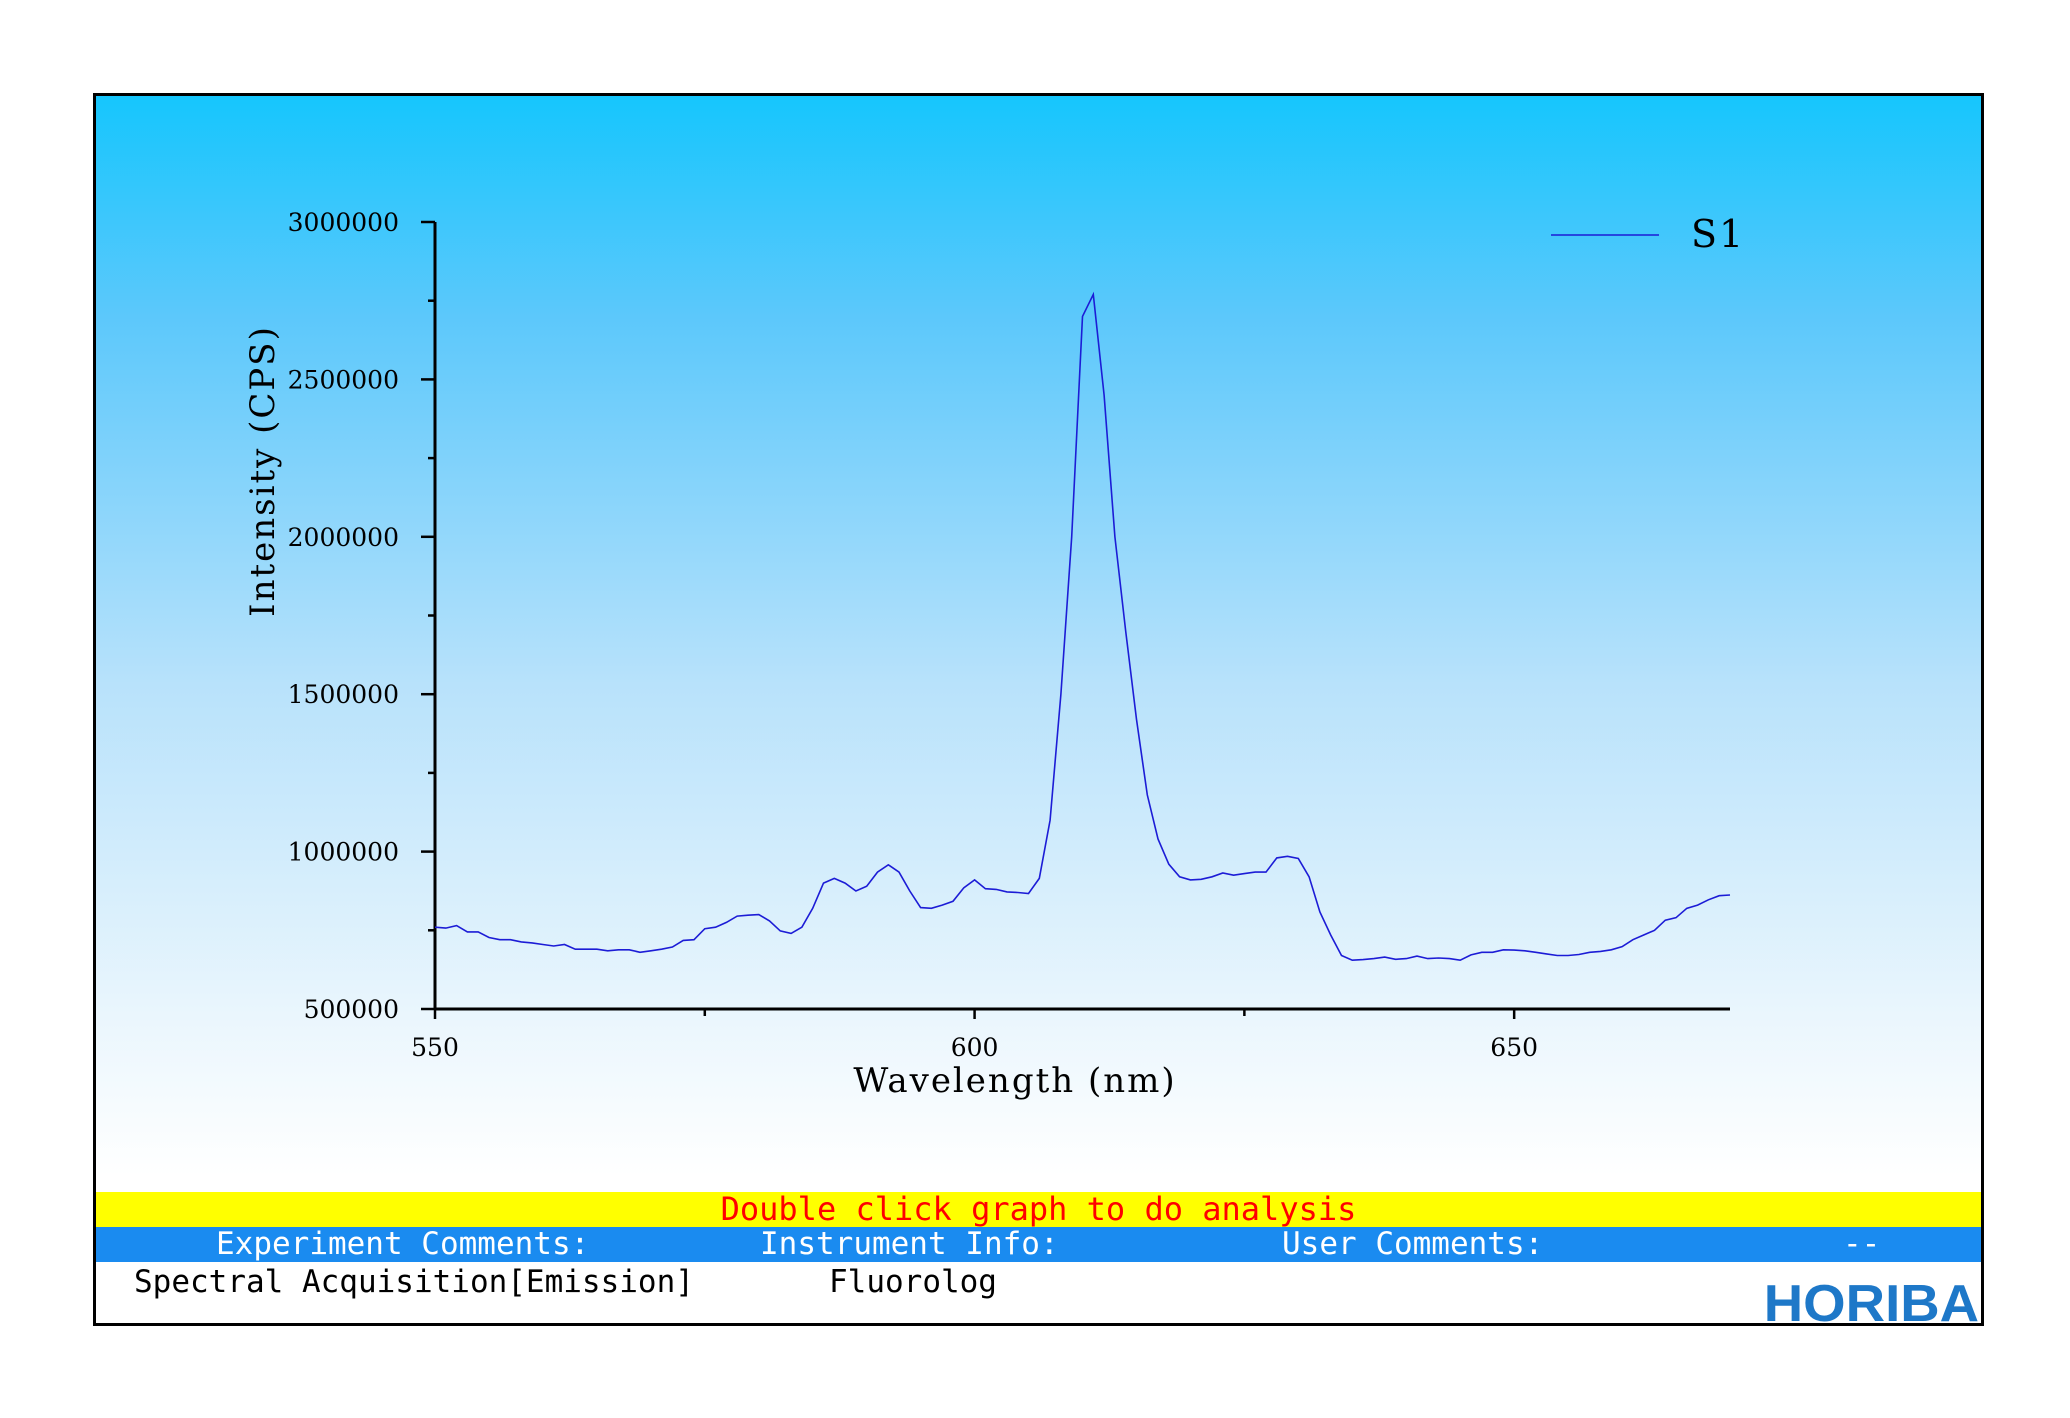  Describe the element at coordinates (1514, 1047) in the screenshot. I see `x-tick-label: 650` at that location.